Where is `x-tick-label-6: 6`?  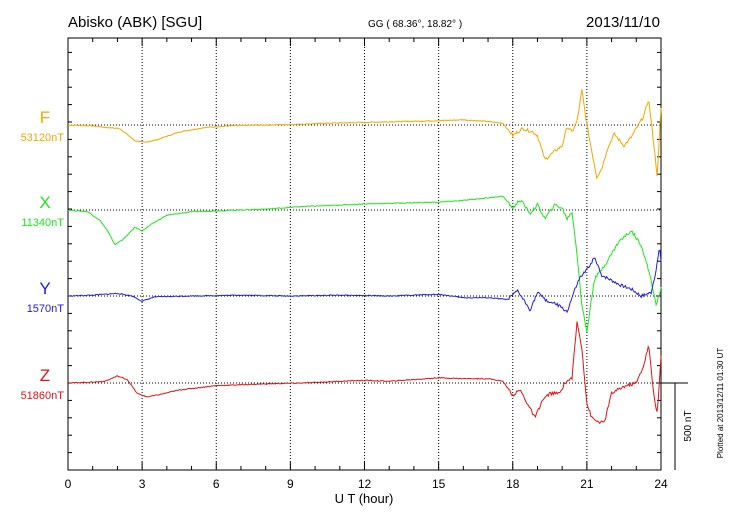 x-tick-label-6: 6 is located at coordinates (216, 484).